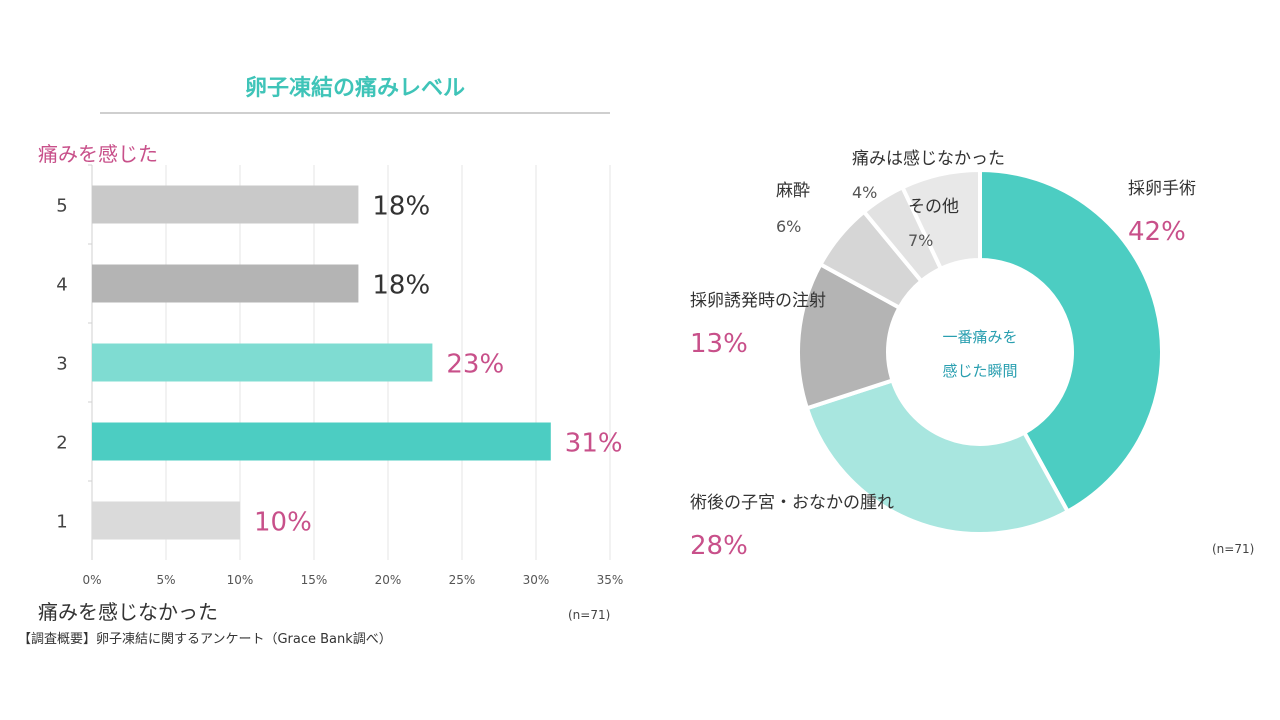 This screenshot has height=720, width=1280. I want to click on slice-value-label: 6%, so click(788, 226).